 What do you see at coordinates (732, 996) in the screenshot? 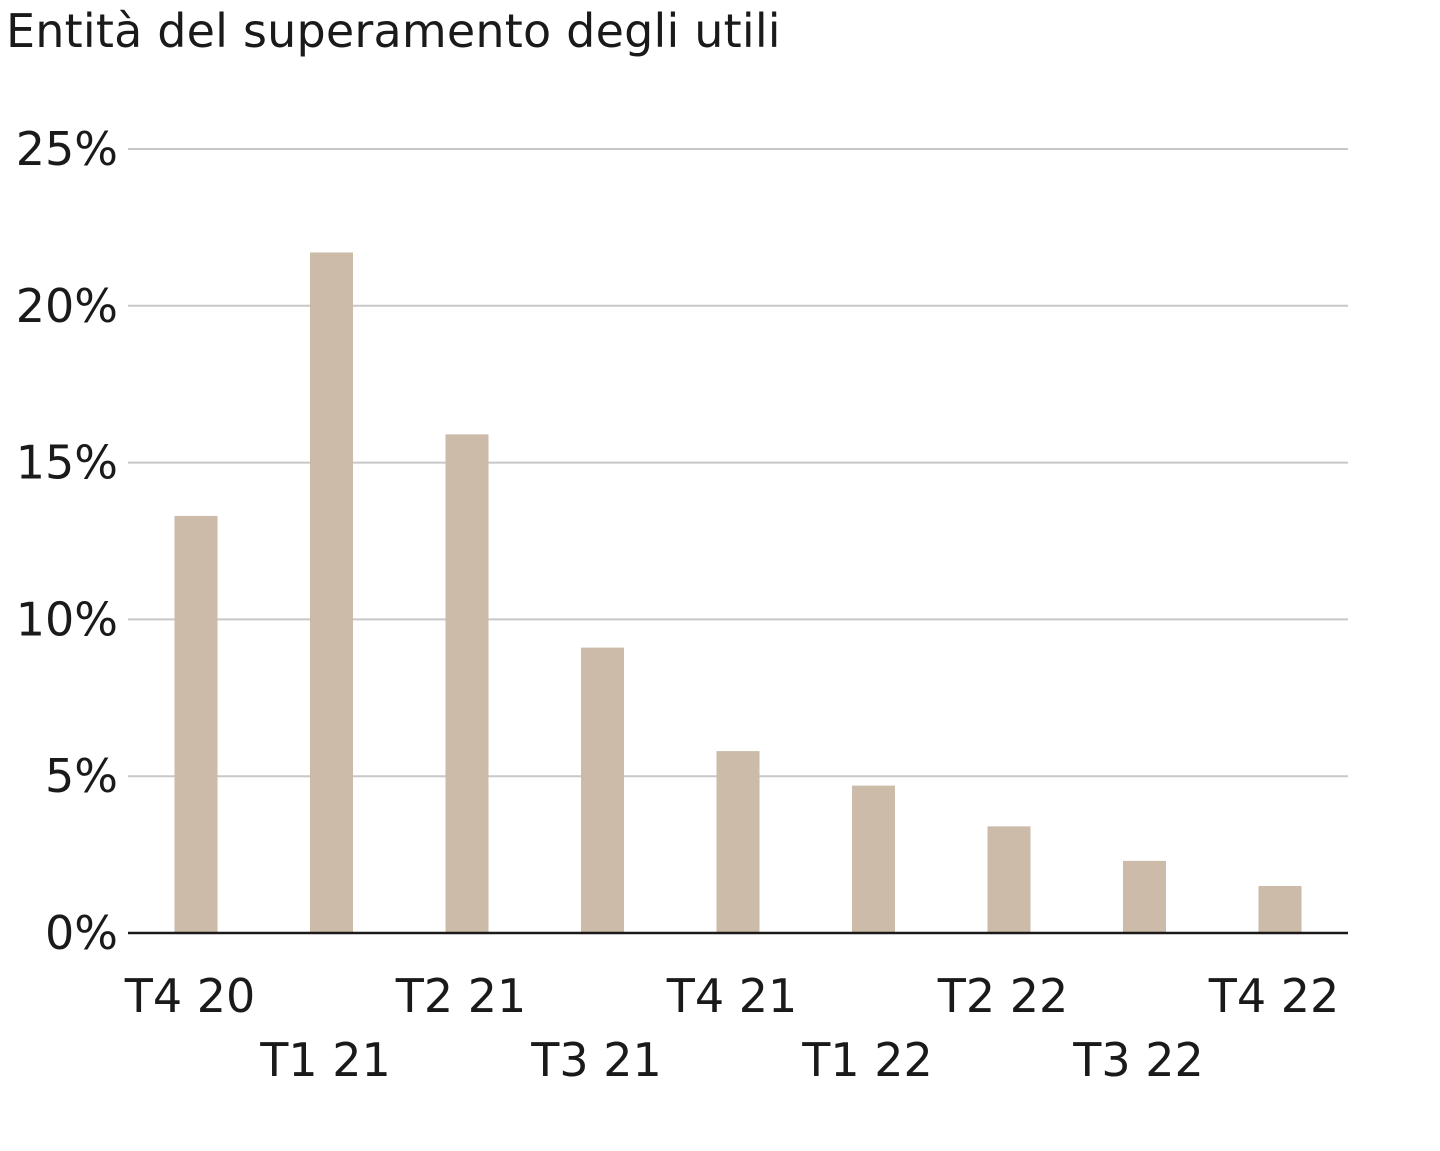
I see `x-tick-label: T4 21` at bounding box center [732, 996].